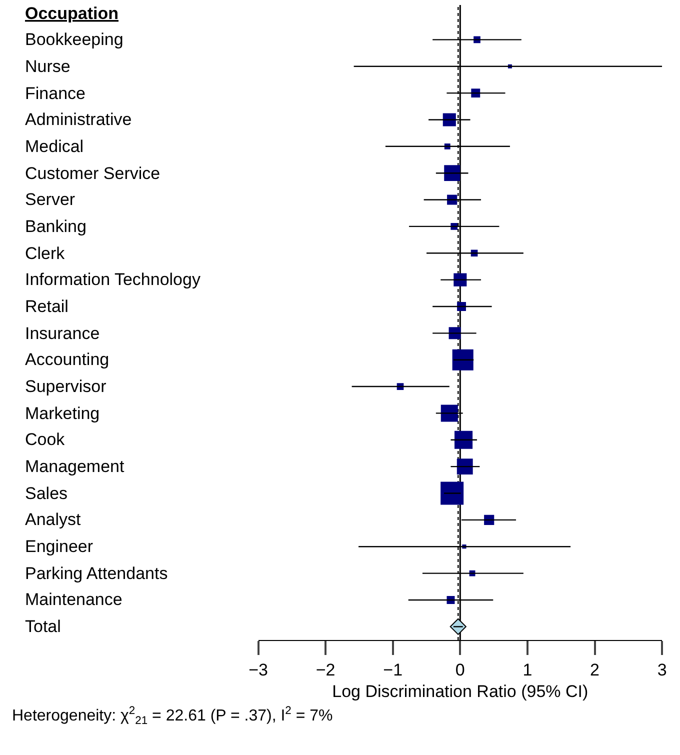 The height and width of the screenshot is (755, 680). I want to click on y-tick-label: Customer Service, so click(92, 173).